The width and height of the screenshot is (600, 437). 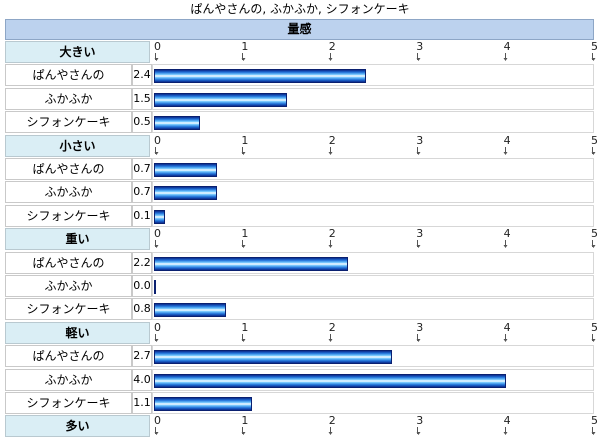 I want to click on data-value-label: 0.8, so click(x=142, y=309).